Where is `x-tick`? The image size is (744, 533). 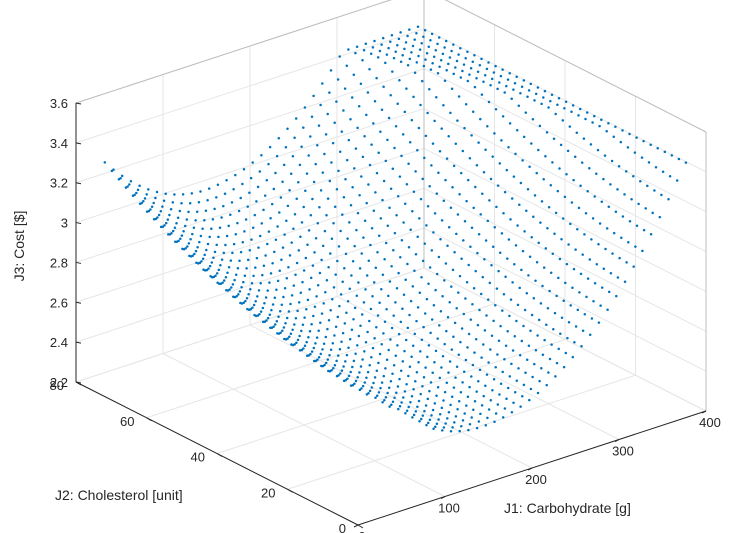
x-tick is located at coordinates (617, 440).